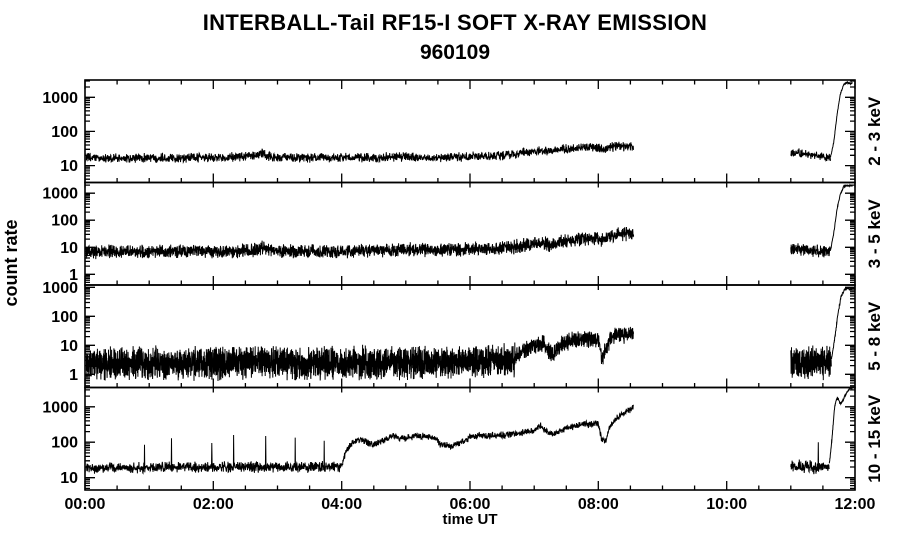 The image size is (900, 548). What do you see at coordinates (874, 234) in the screenshot?
I see `panel-energy-label: 3 - 5 keV` at bounding box center [874, 234].